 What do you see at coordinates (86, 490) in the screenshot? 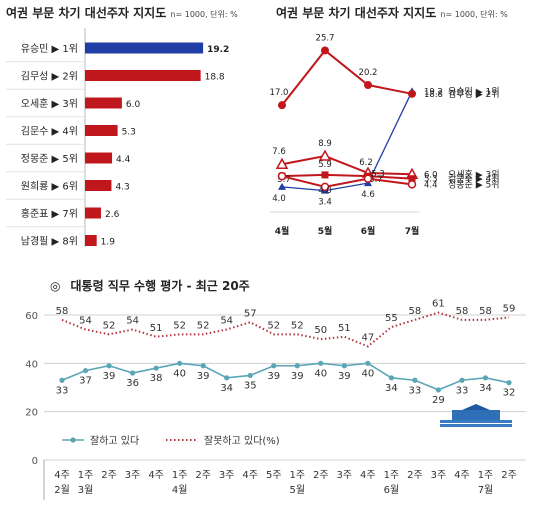
I see `x-tick-month-label: 3월` at bounding box center [86, 490].